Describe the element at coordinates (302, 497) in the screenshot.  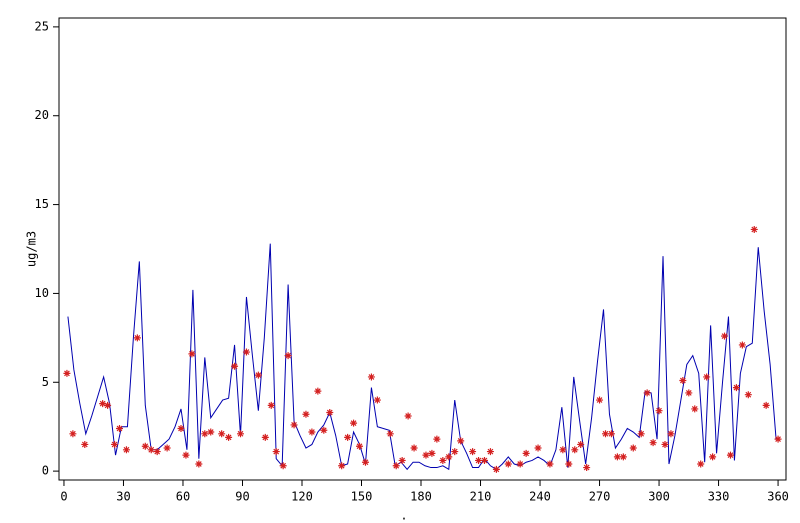
I see `x-tick-label: 120` at that location.